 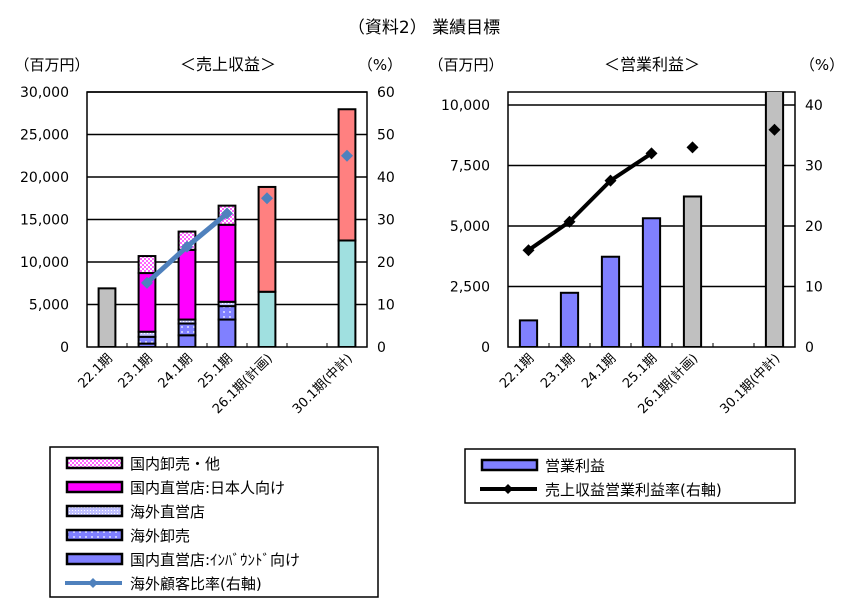 I want to click on legend-label: 海外卸売, so click(x=160, y=536).